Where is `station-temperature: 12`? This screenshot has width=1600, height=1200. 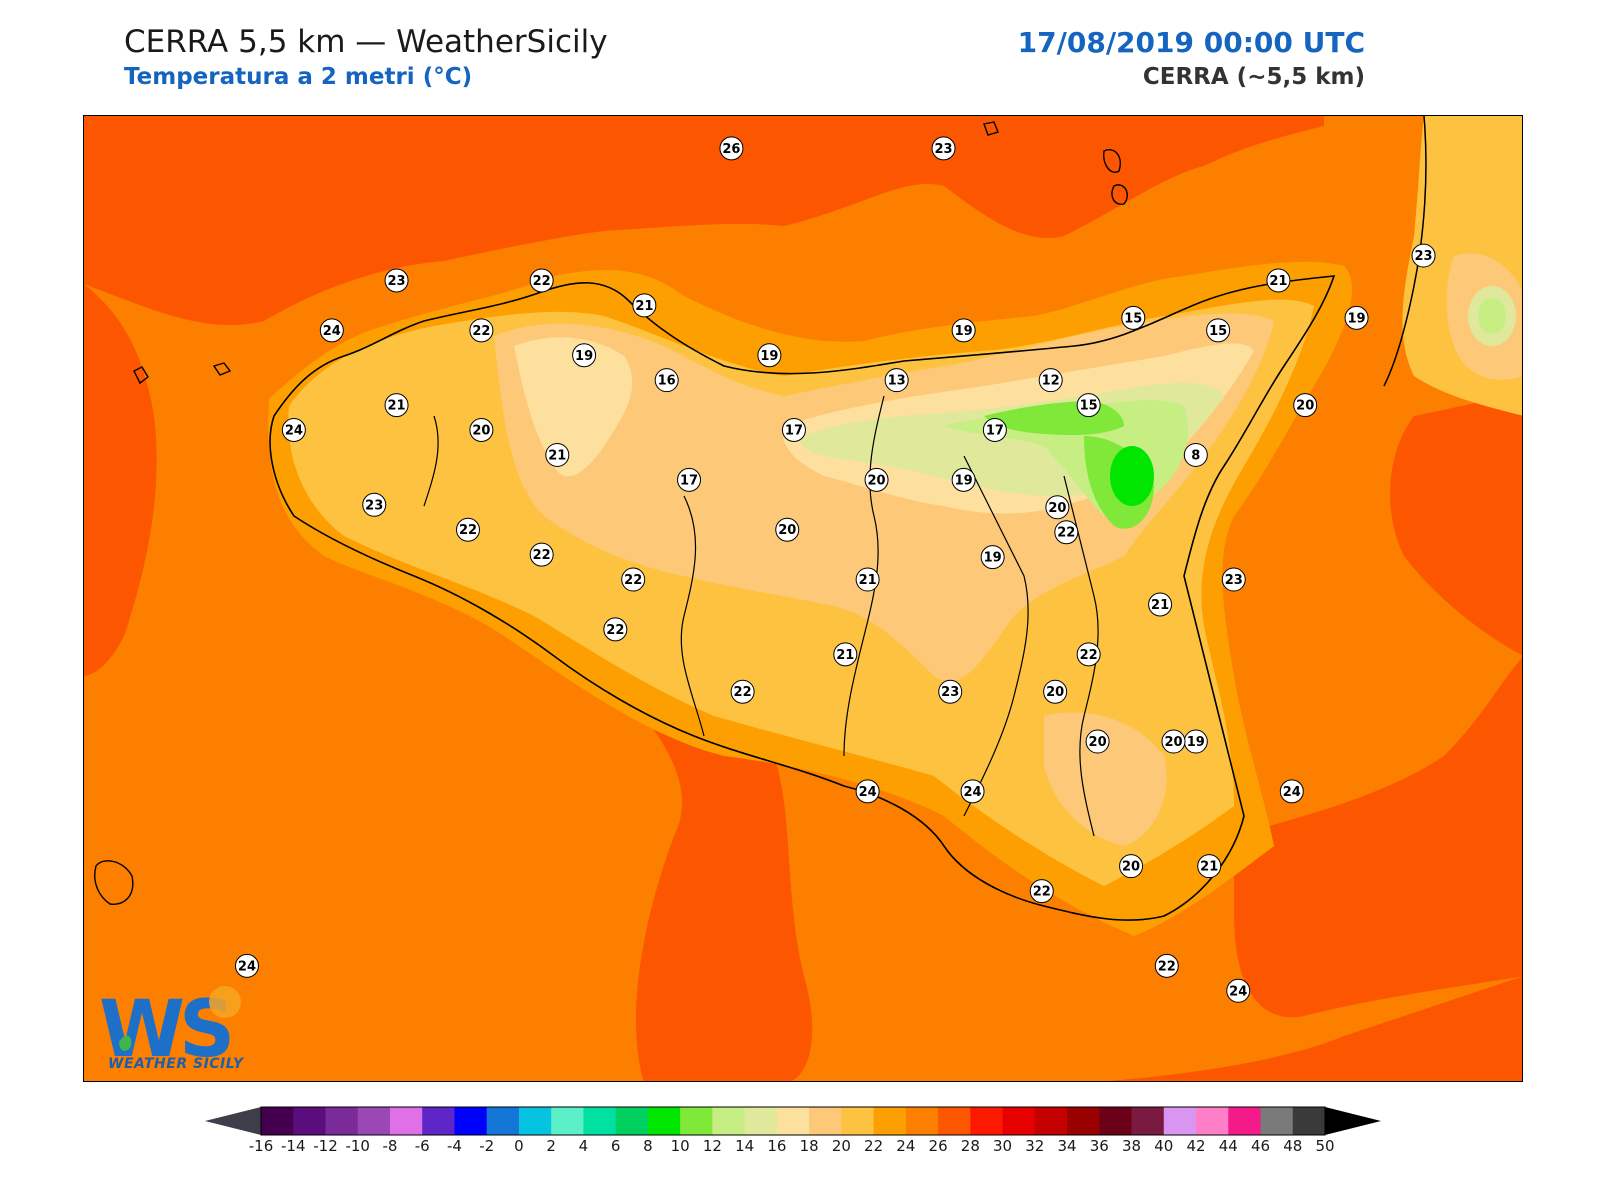 station-temperature: 12 is located at coordinates (1050, 380).